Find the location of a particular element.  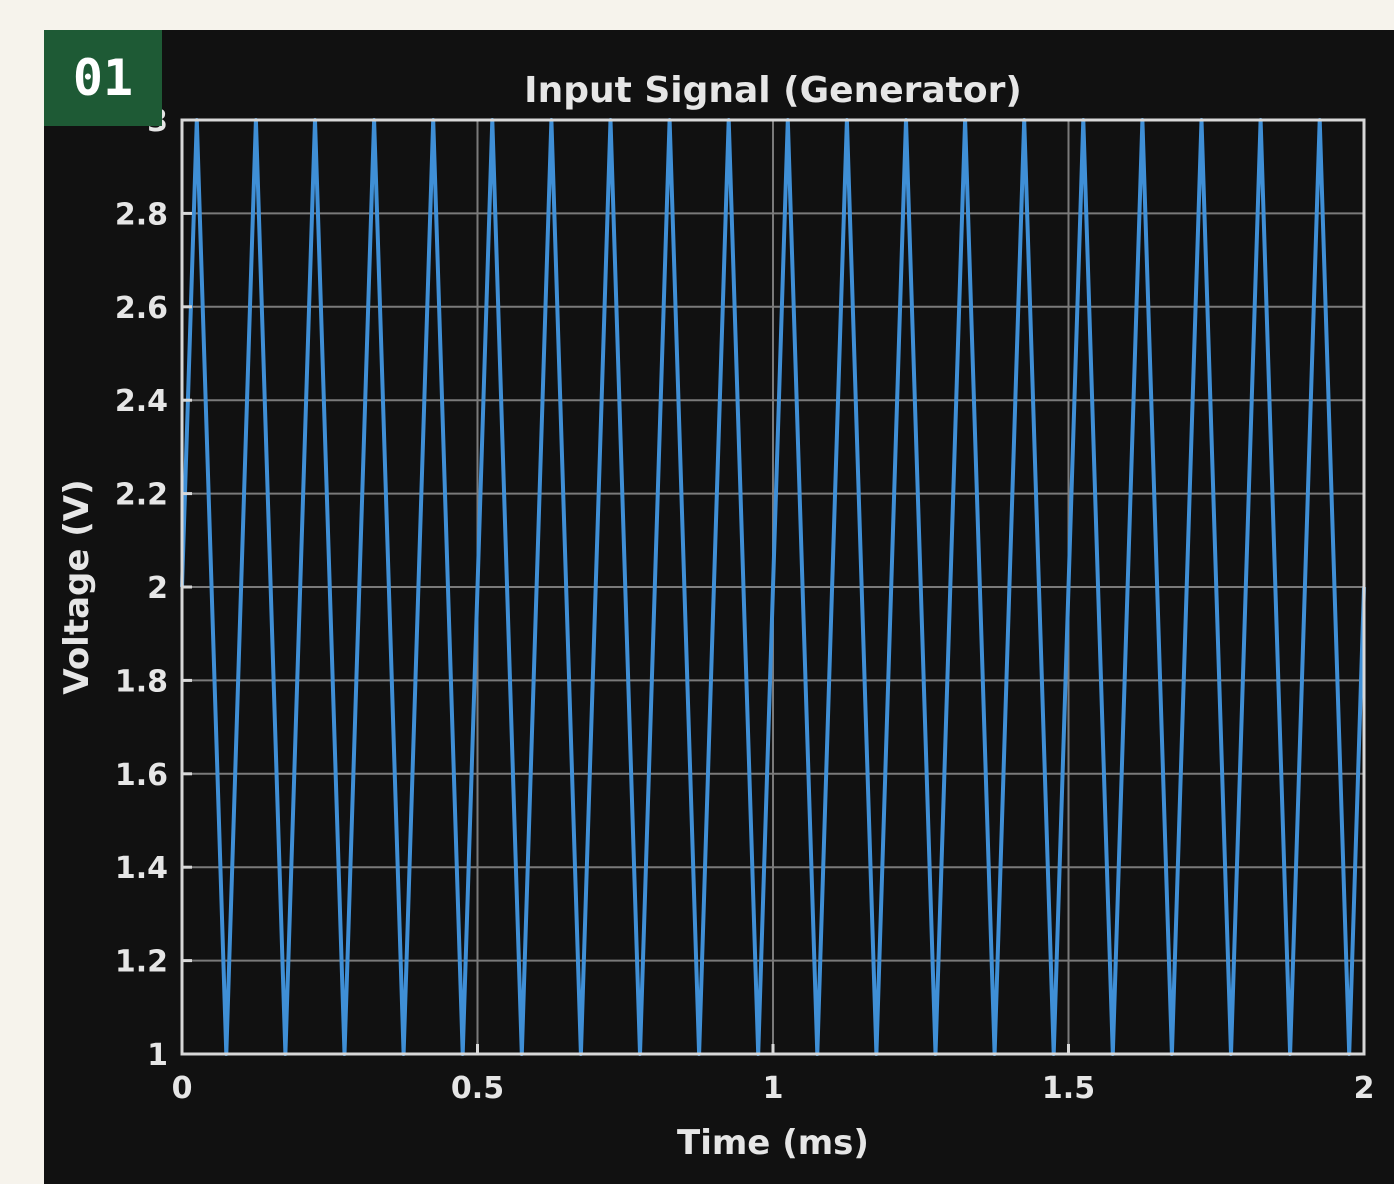

figure-number-badge: 01 is located at coordinates (103, 78).